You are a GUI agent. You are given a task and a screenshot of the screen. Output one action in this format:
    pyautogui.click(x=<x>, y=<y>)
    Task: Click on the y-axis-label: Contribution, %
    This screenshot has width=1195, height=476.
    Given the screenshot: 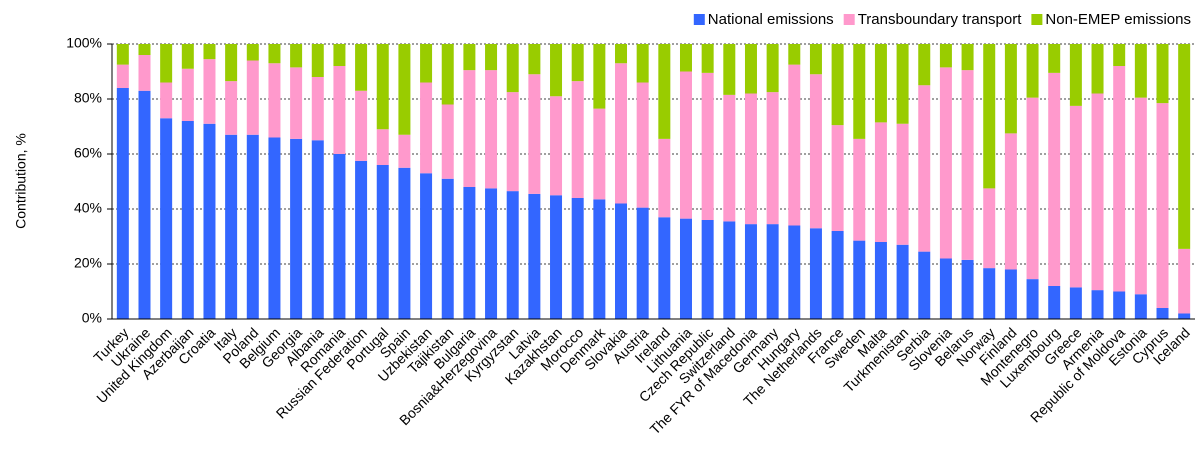 What is the action you would take?
    pyautogui.click(x=21, y=181)
    